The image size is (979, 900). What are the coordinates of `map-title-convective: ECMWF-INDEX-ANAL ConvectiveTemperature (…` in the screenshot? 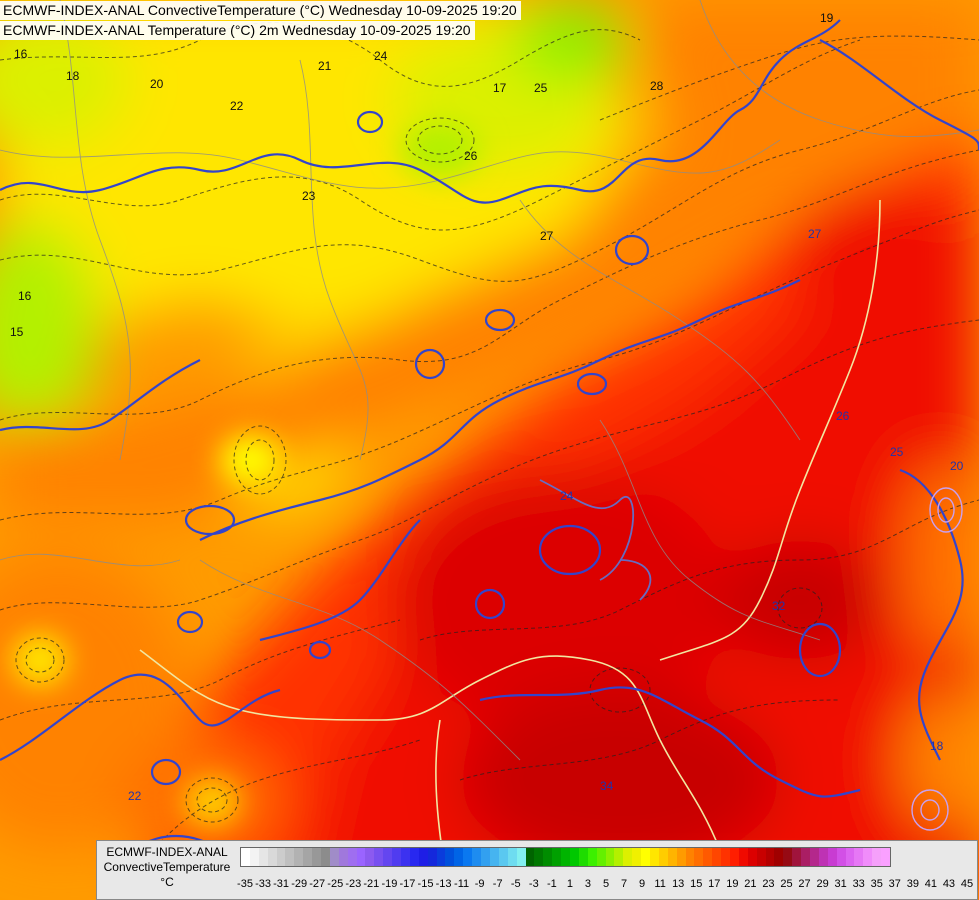 It's located at (260, 10).